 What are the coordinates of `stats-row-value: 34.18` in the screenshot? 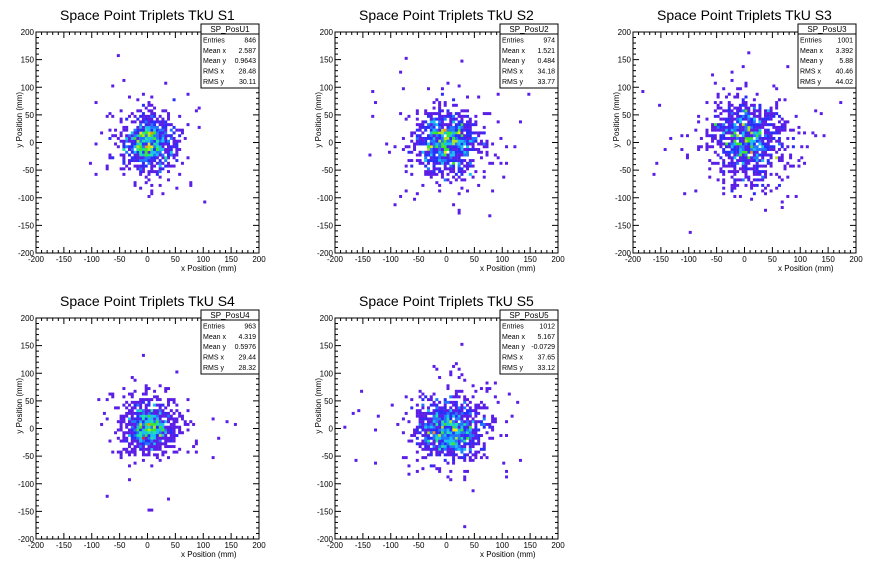 It's located at (546, 72).